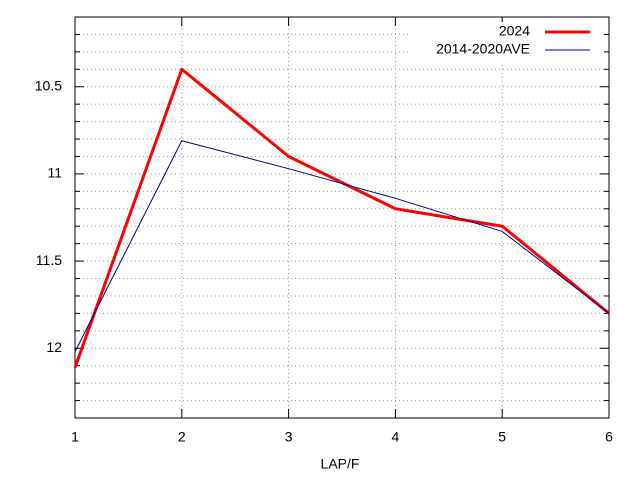 This screenshot has height=480, width=640. I want to click on y-tick-label: 10.5, so click(48, 85).